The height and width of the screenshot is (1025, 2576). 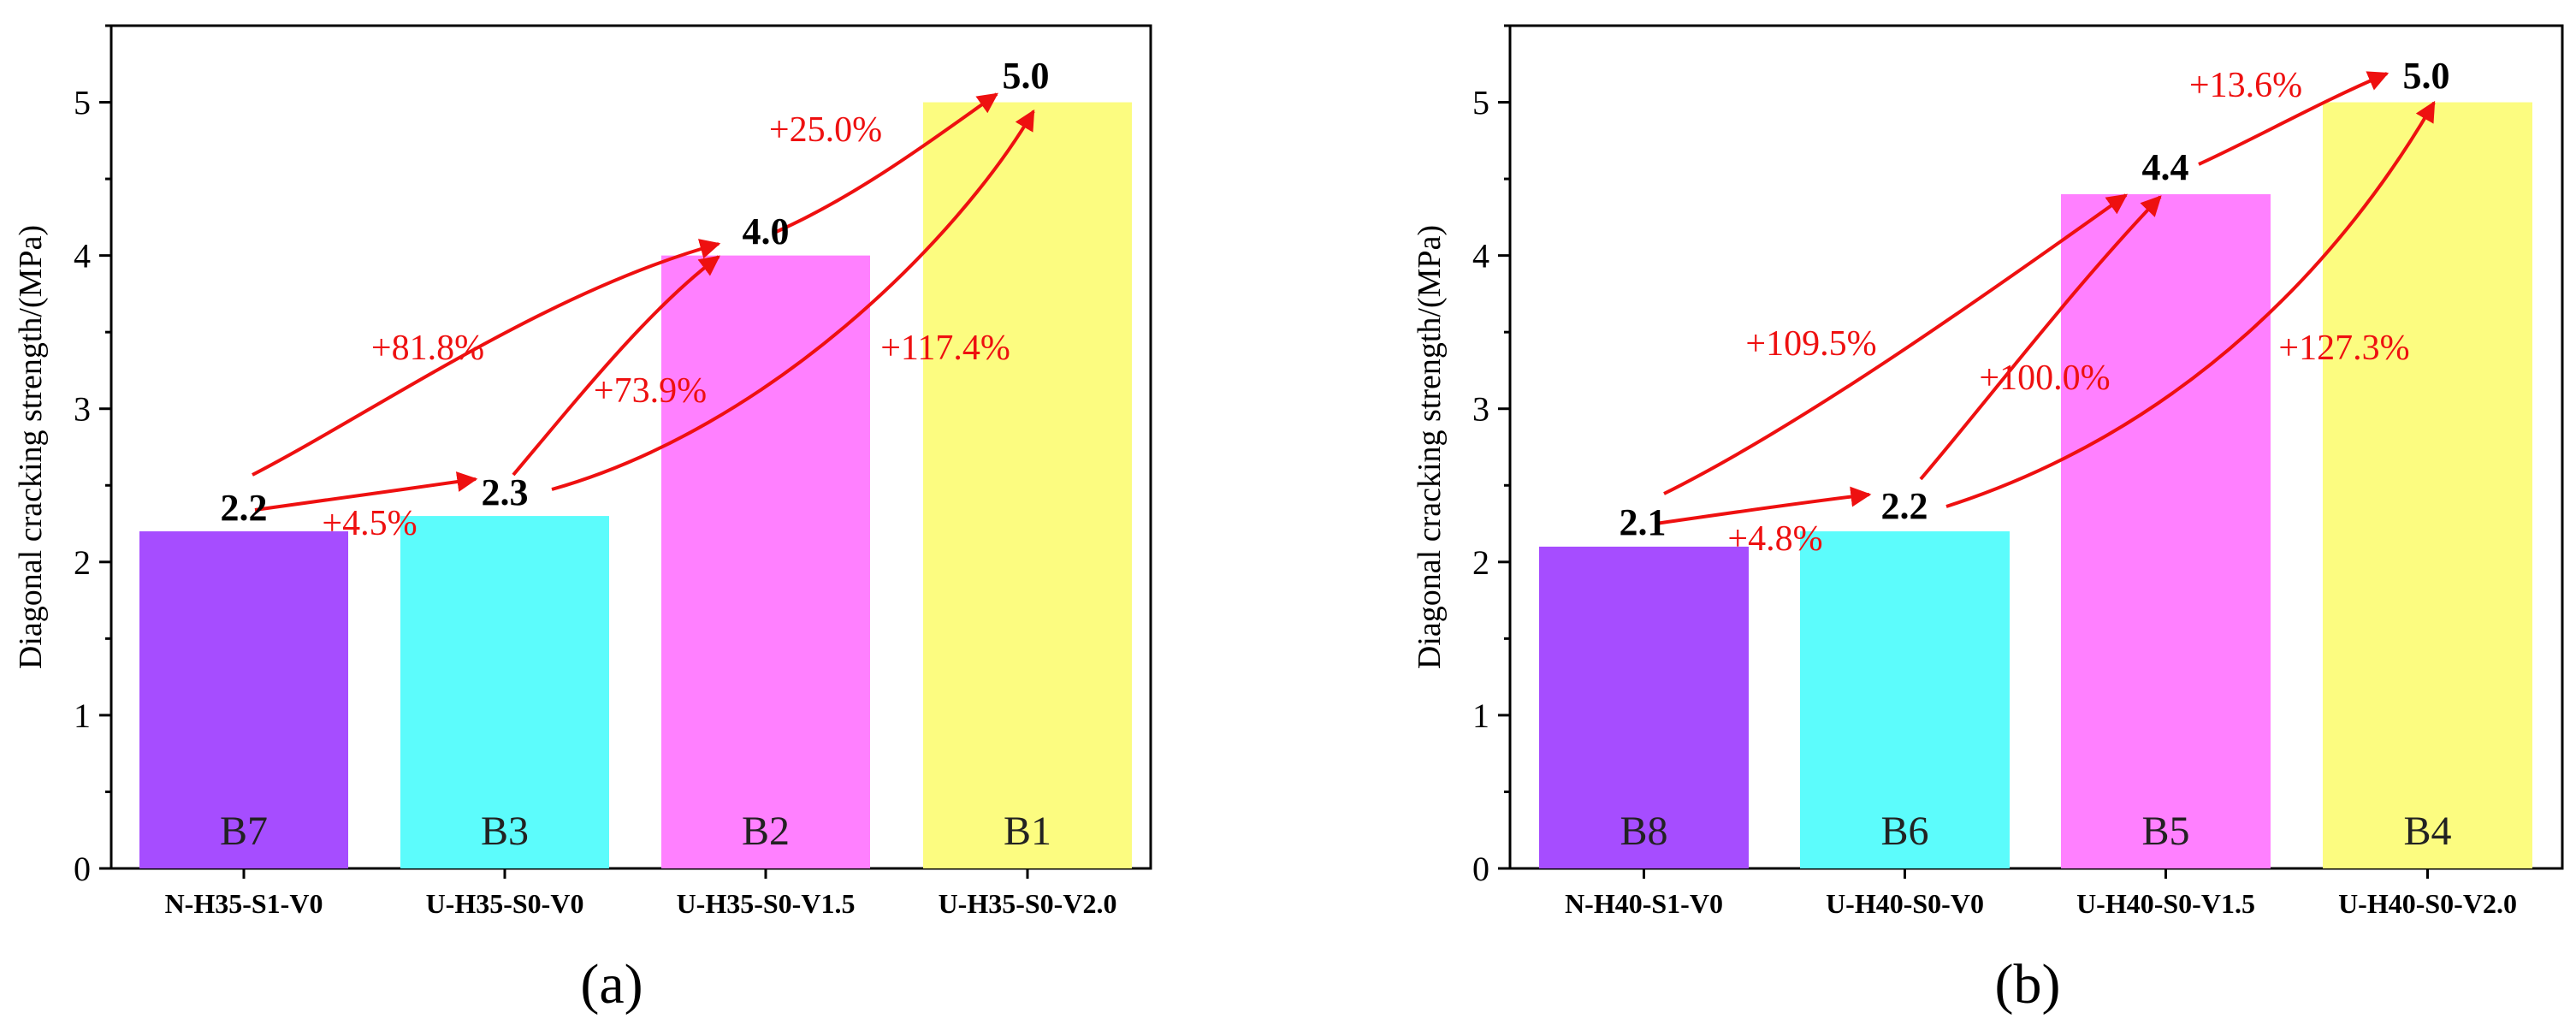 What do you see at coordinates (1644, 707) in the screenshot?
I see `bar-B8` at bounding box center [1644, 707].